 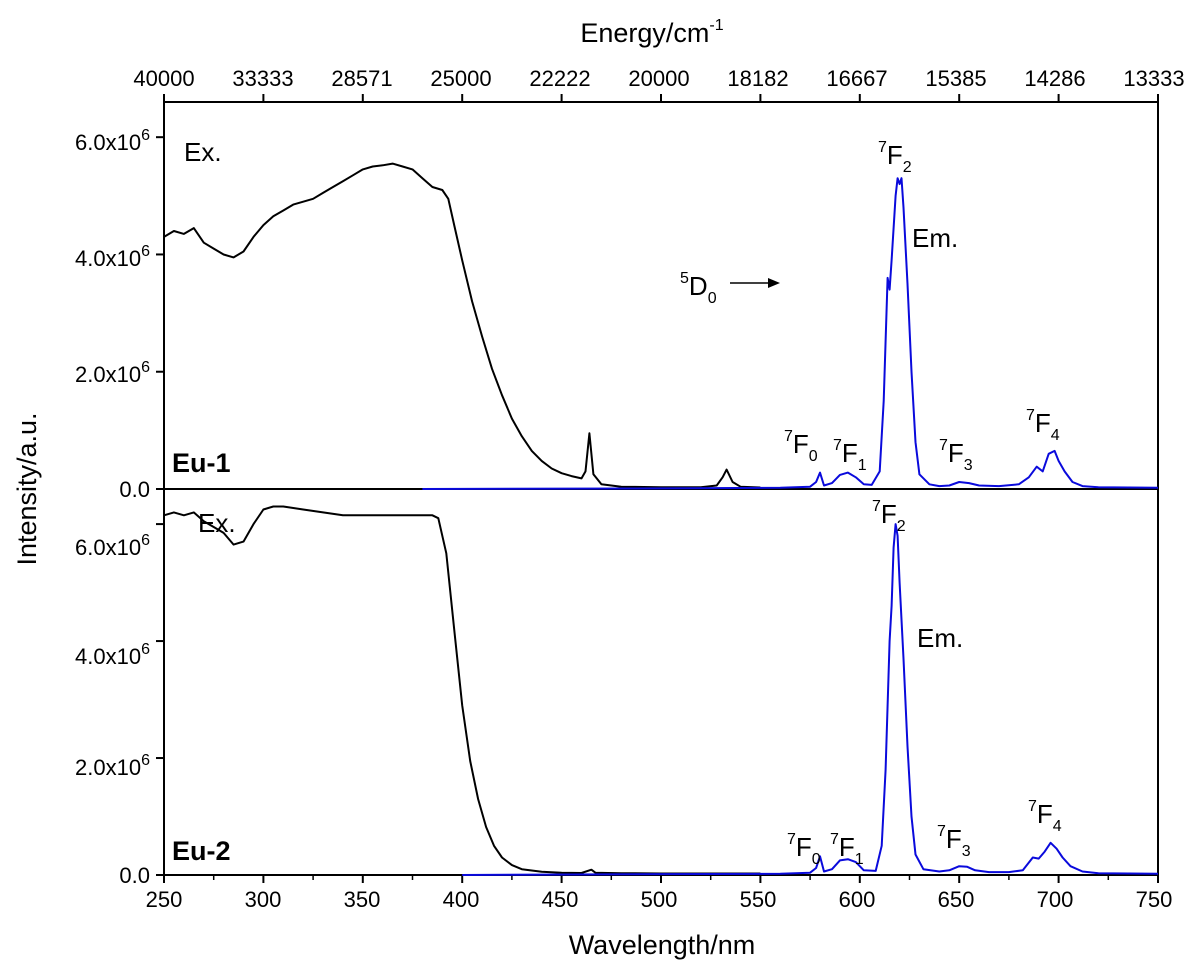 I want to click on top-tick-label: 15385, so click(x=955, y=78).